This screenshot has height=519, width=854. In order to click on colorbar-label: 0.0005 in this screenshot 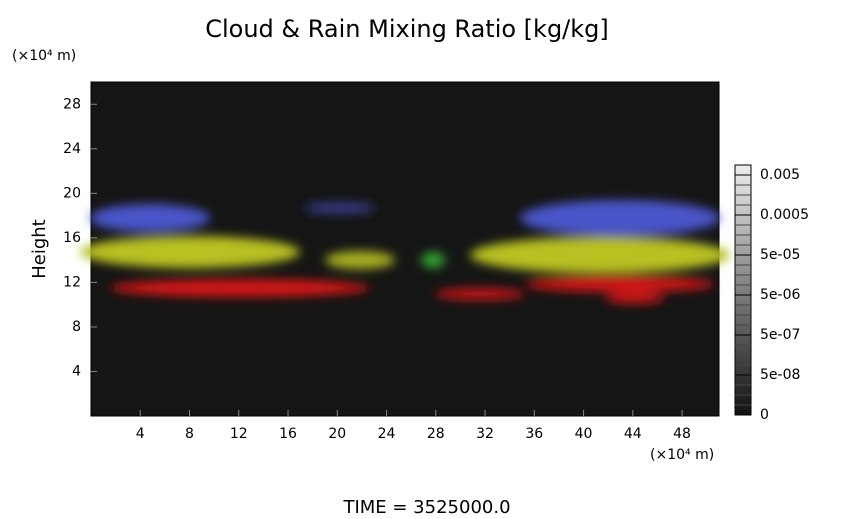, I will do `click(784, 215)`.